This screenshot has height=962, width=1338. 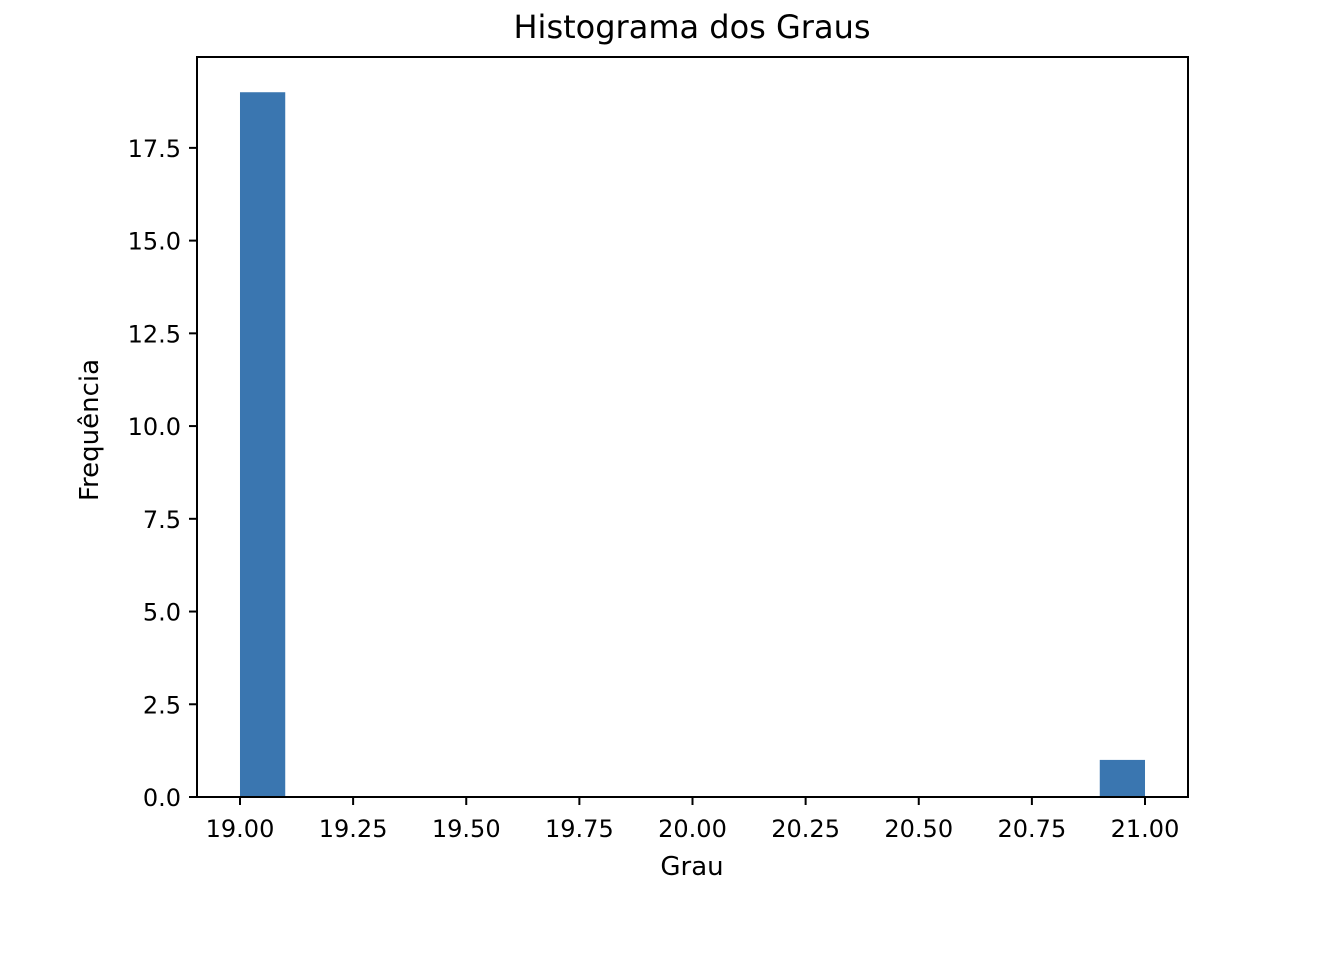 What do you see at coordinates (691, 27) in the screenshot?
I see `chart-title: Histograma dos Graus` at bounding box center [691, 27].